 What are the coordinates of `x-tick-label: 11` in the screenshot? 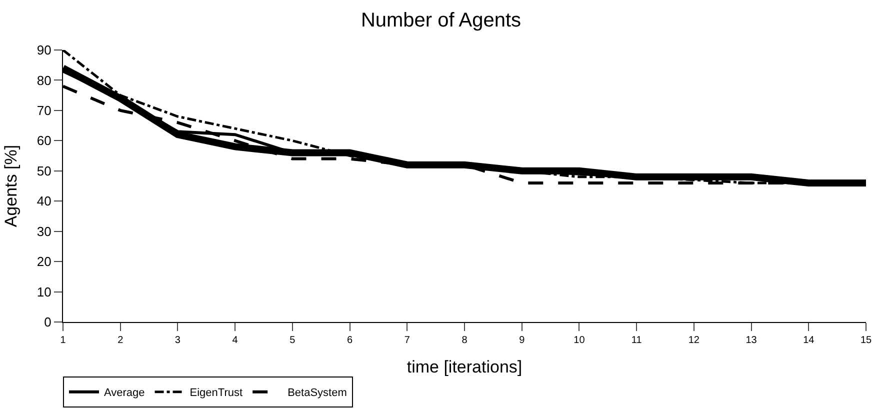 It's located at (636, 340).